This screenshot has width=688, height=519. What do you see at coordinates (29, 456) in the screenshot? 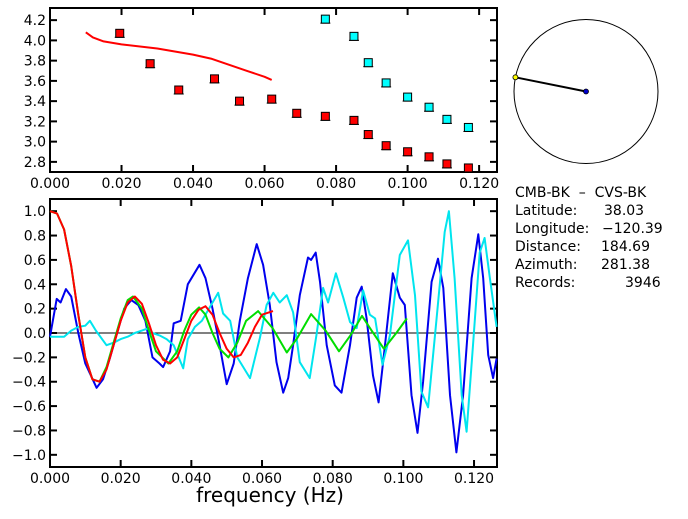
I see `y-tick-label: −1.0` at bounding box center [29, 456].